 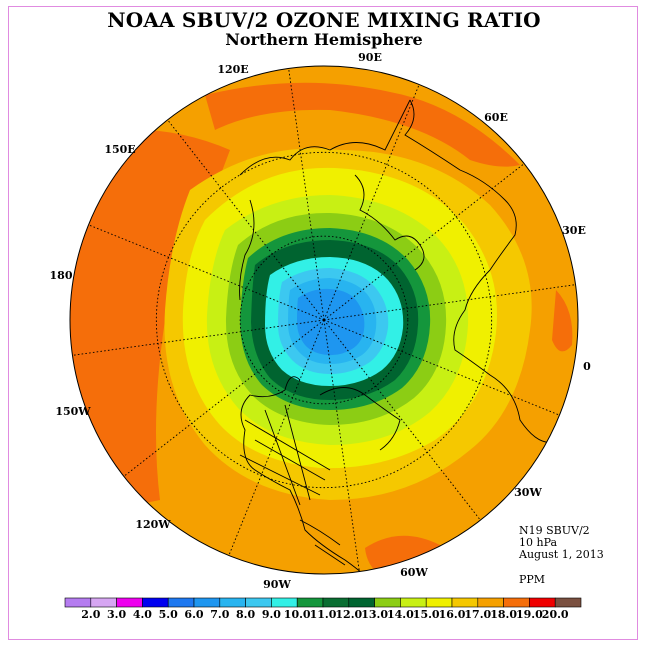 What do you see at coordinates (119, 149) in the screenshot?
I see `lon-label-150e: 150E` at bounding box center [119, 149].